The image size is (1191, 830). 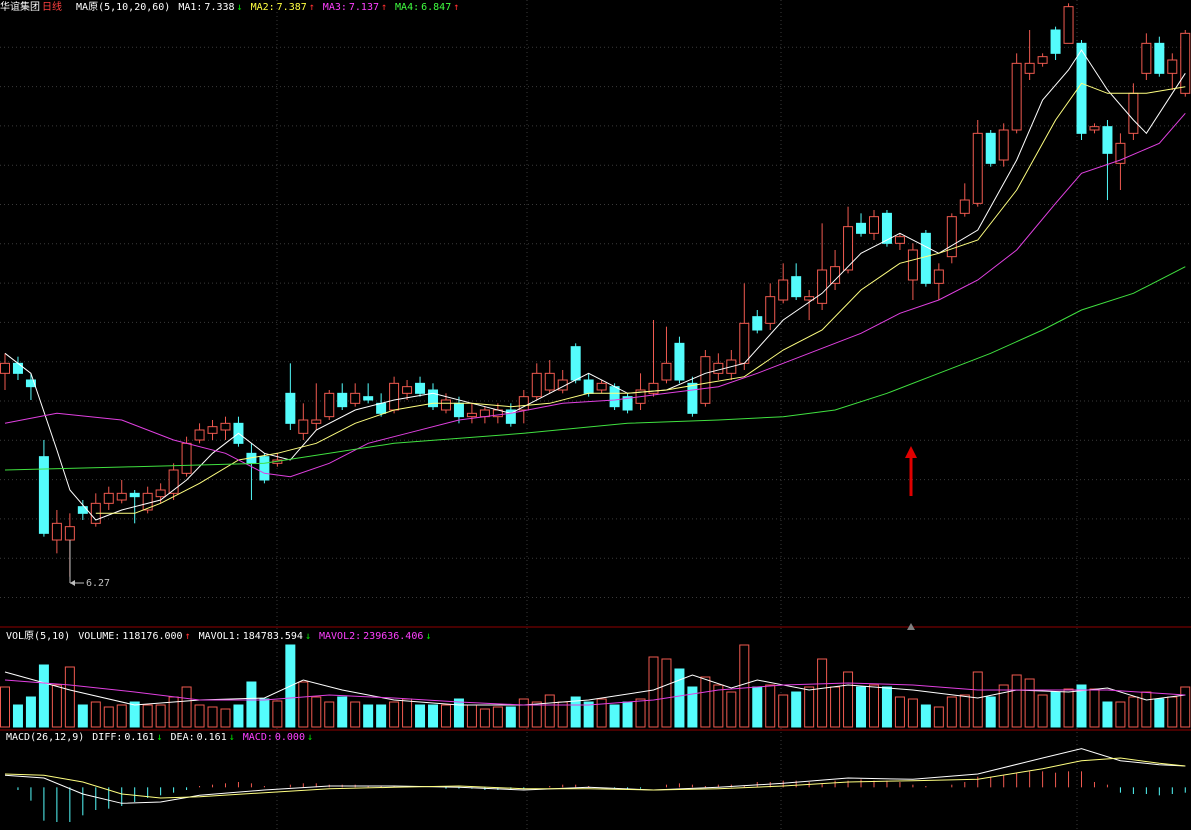 I want to click on readout-value: 184783.594, so click(x=272, y=636).